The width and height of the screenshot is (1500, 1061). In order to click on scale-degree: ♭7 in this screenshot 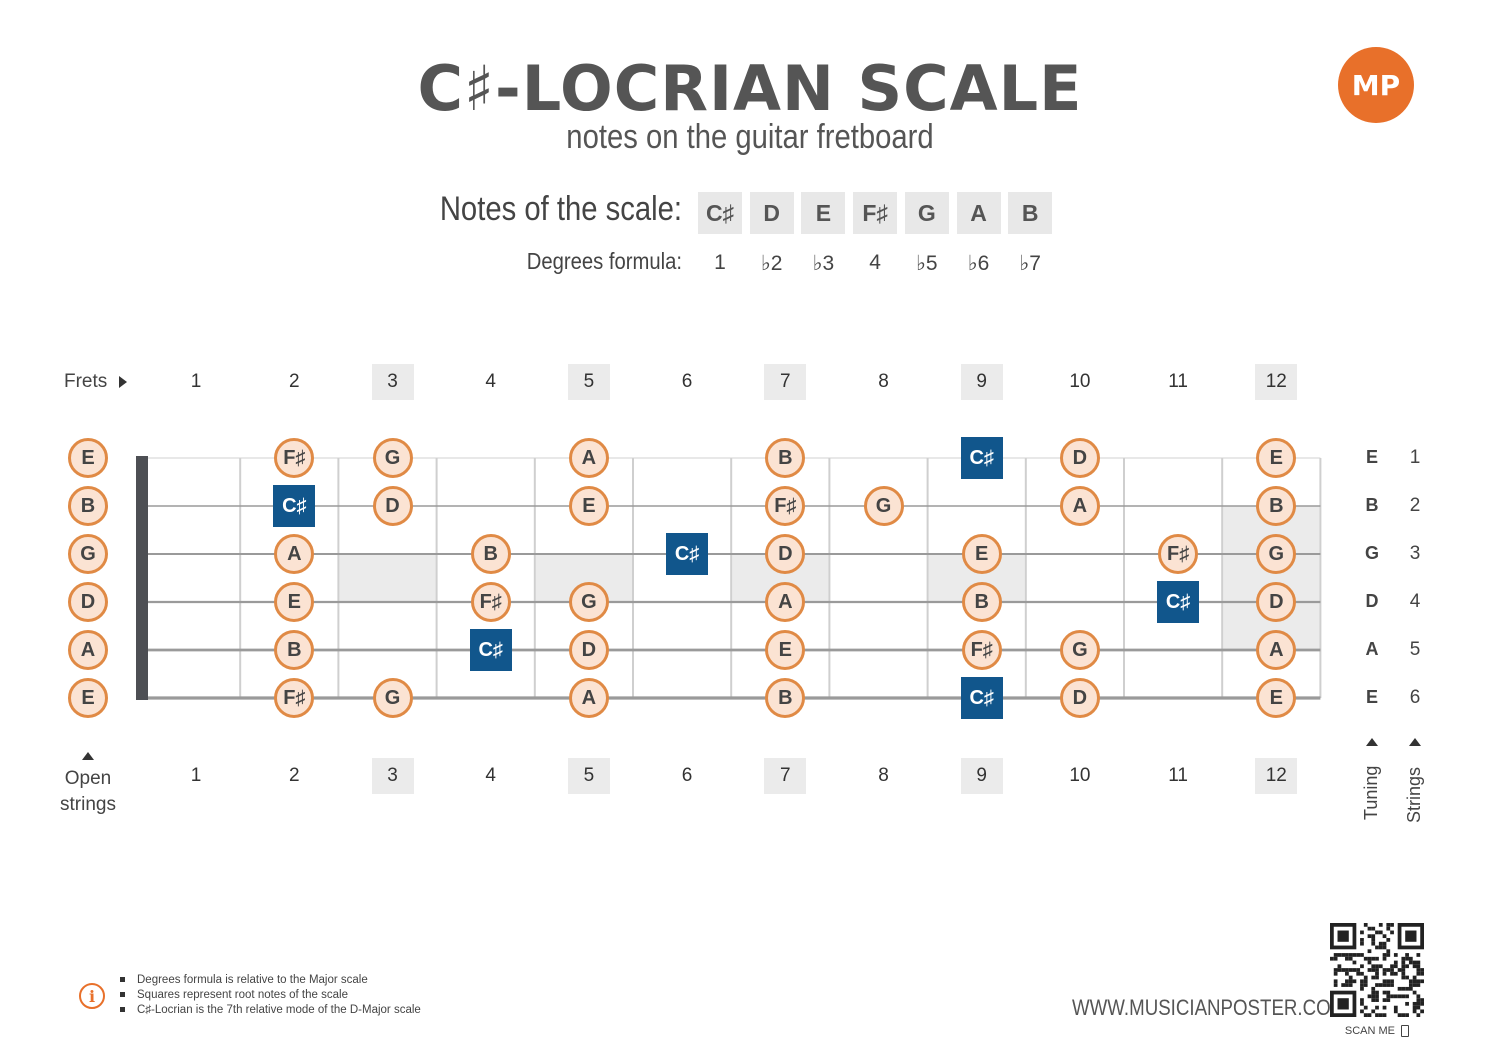, I will do `click(1030, 263)`.